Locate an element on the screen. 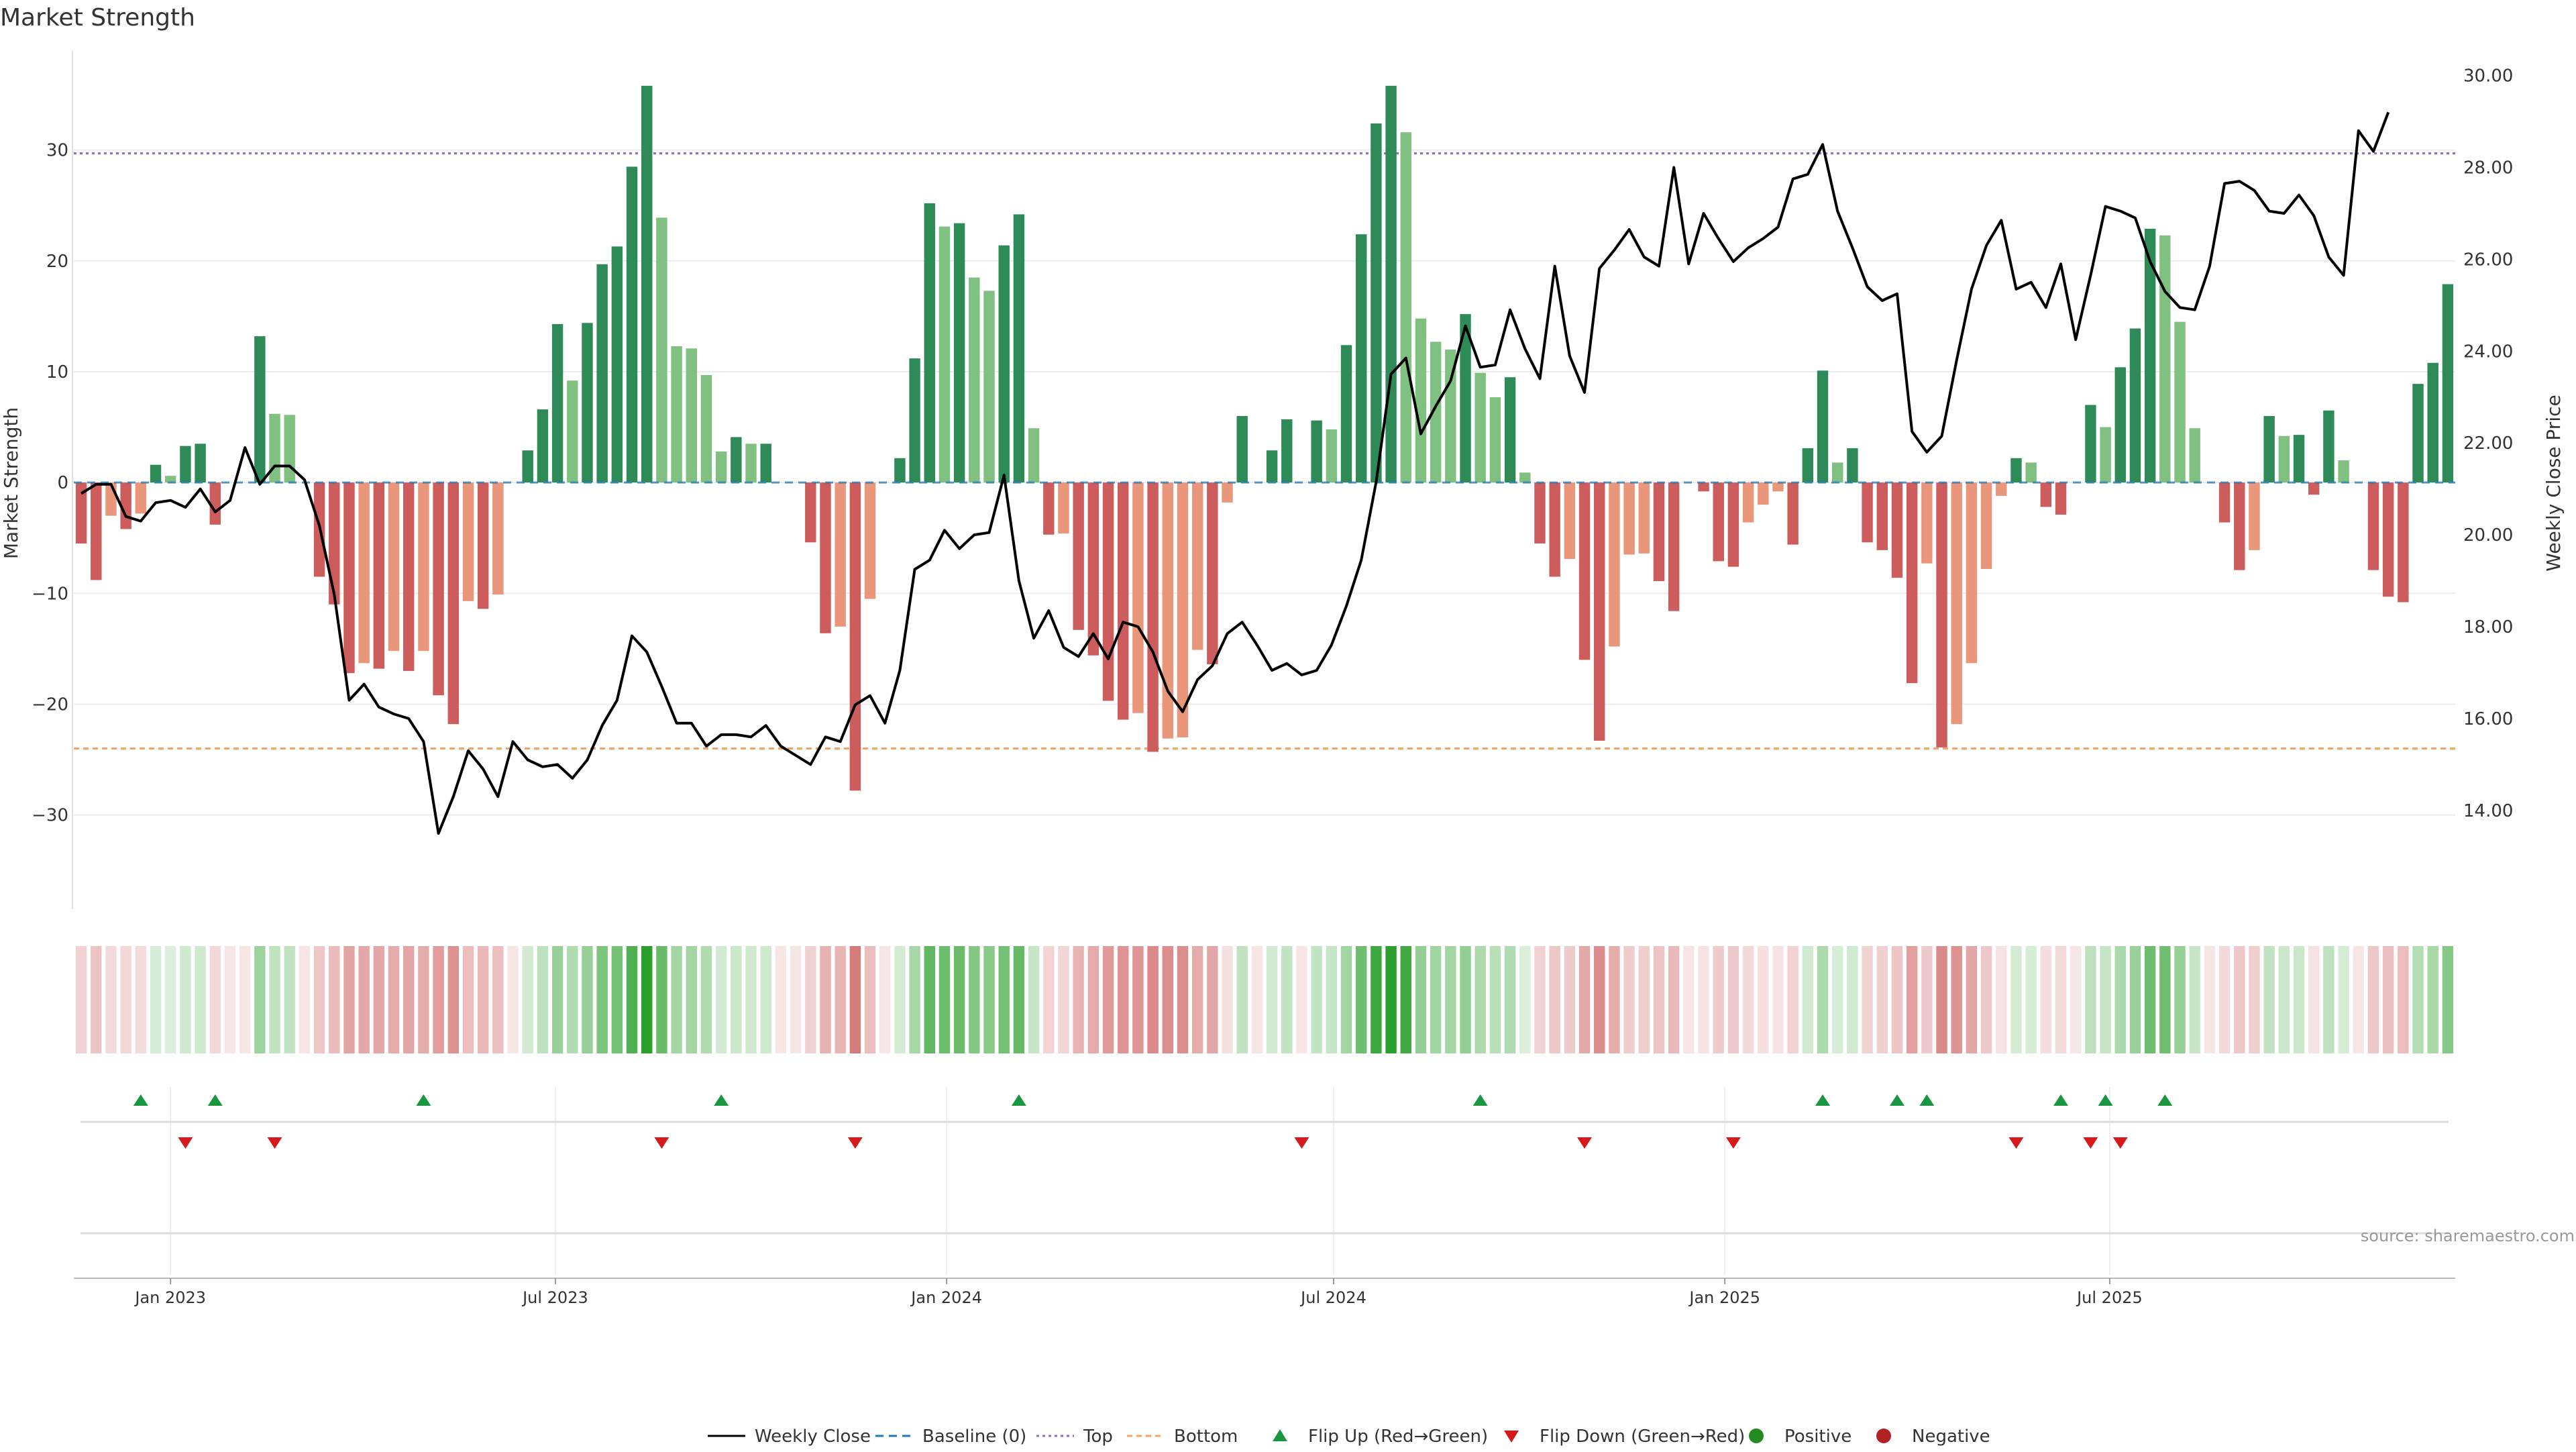 Image resolution: width=2576 pixels, height=1452 pixels. flip-up-marker is located at coordinates (1927, 1100).